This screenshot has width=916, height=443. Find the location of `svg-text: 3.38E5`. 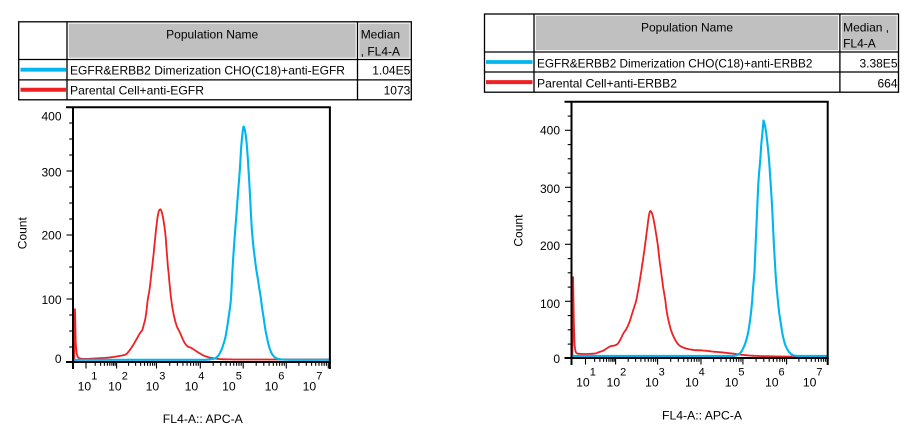

svg-text: 3.38E5 is located at coordinates (878, 64).